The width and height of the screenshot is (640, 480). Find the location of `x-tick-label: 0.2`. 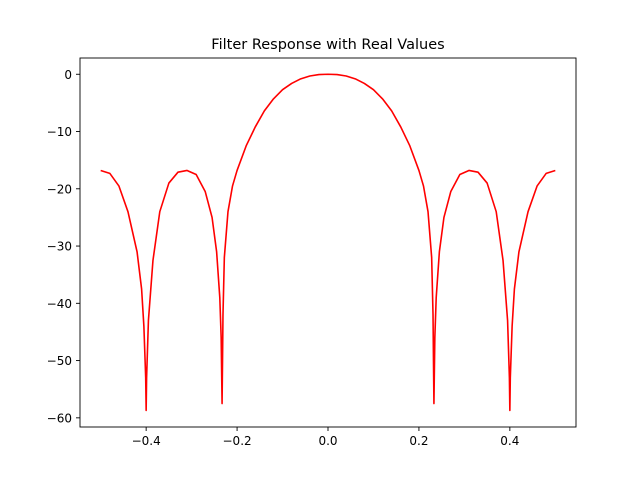

x-tick-label: 0.2 is located at coordinates (418, 441).